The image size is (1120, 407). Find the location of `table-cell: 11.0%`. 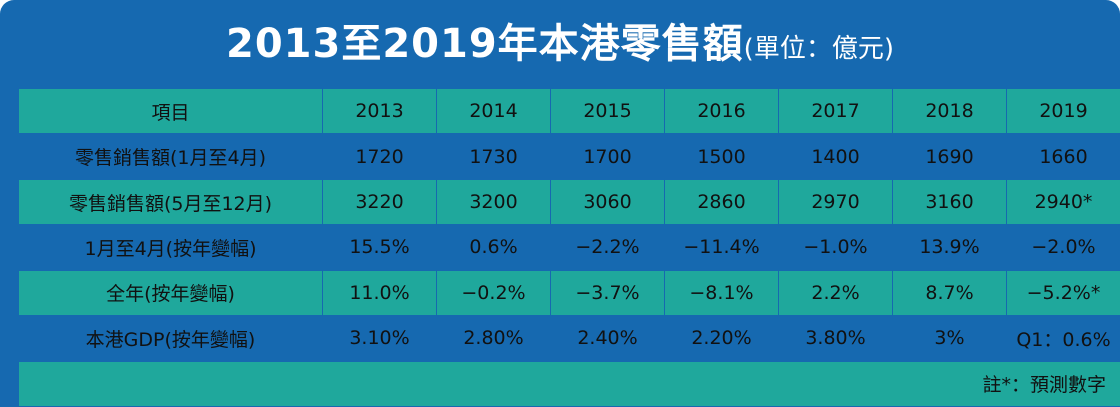

table-cell: 11.0% is located at coordinates (379, 293).